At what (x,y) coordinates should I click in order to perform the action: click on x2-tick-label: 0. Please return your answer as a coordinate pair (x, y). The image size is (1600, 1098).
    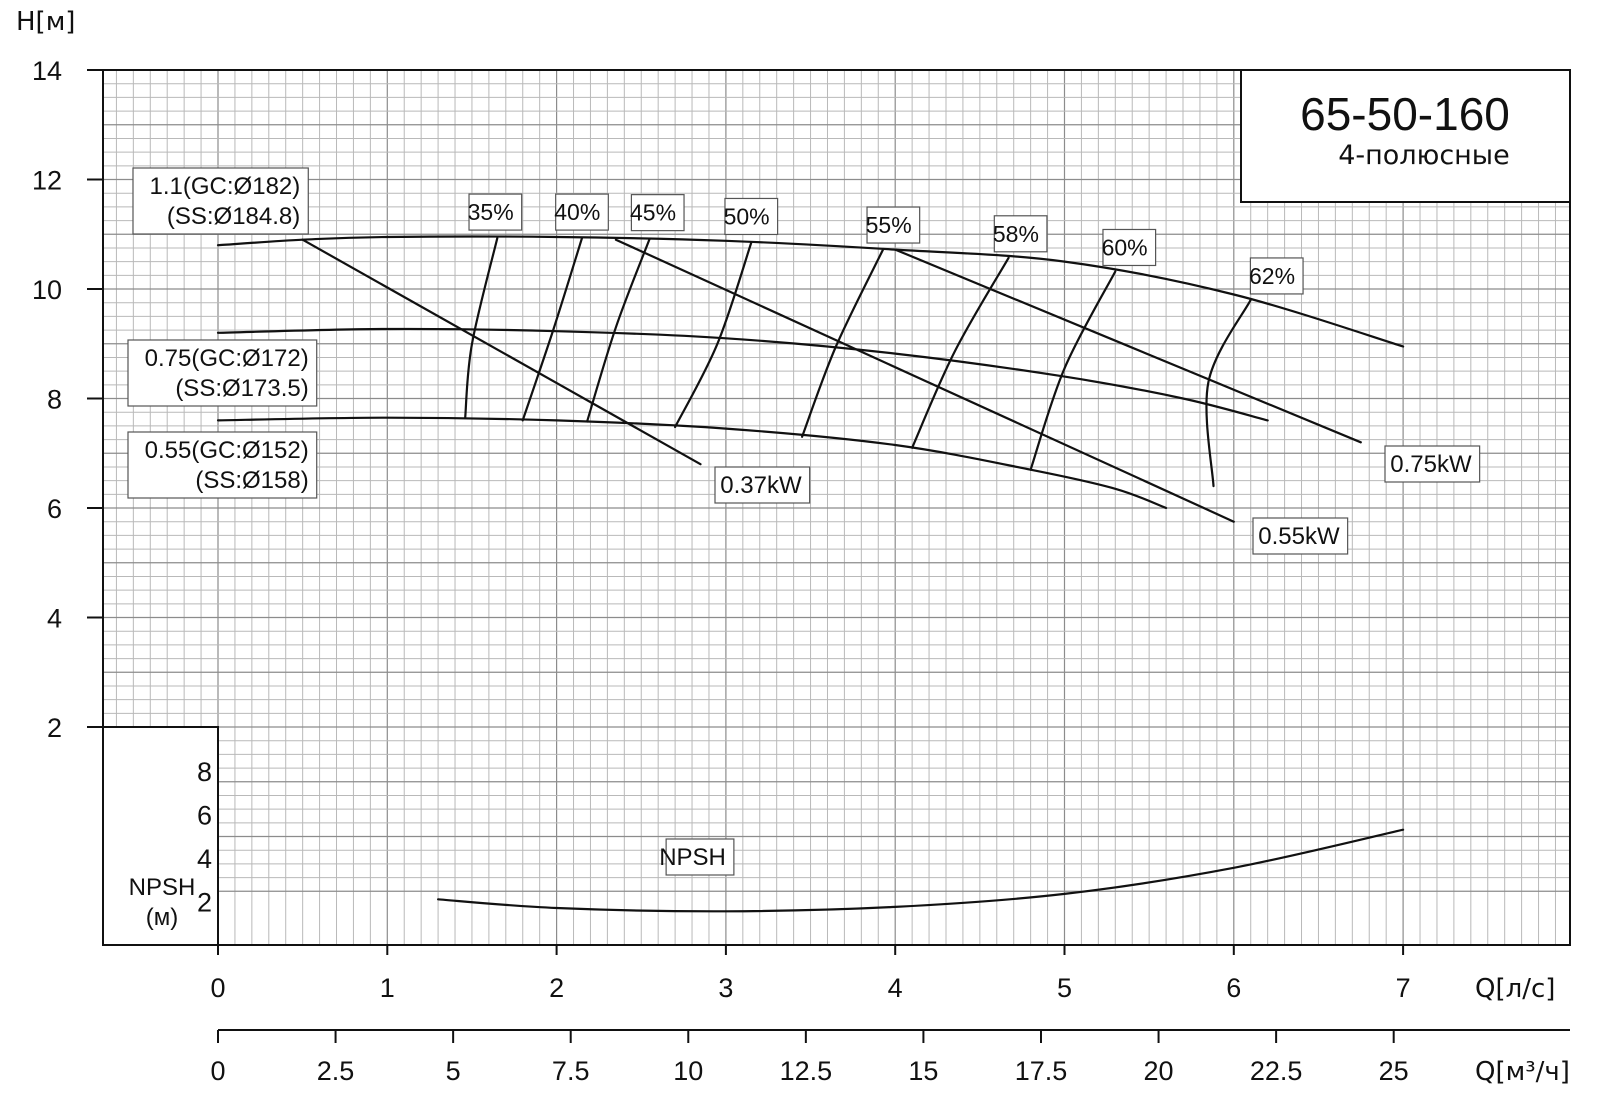
    Looking at the image, I should click on (217, 1071).